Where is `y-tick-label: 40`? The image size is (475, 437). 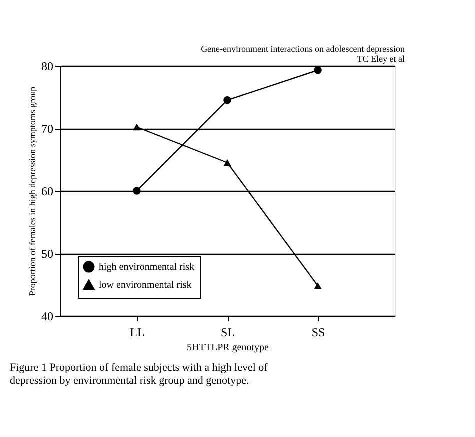
y-tick-label: 40 is located at coordinates (48, 317).